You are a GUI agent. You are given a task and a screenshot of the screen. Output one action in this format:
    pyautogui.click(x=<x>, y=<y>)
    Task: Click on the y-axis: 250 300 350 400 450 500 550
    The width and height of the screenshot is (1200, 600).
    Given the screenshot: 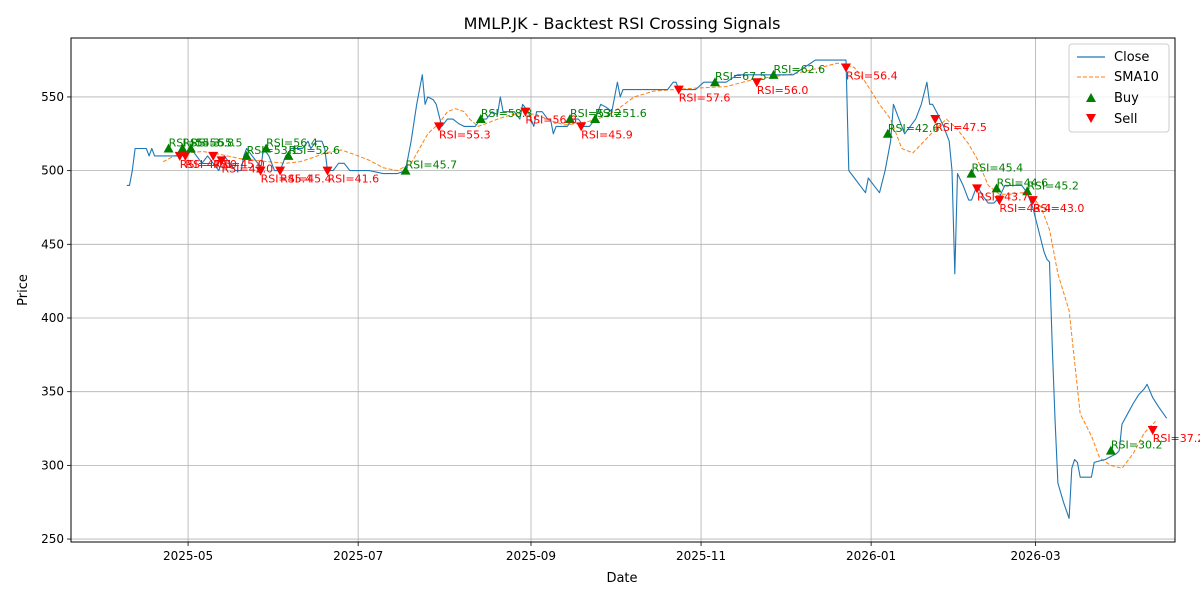 What is the action you would take?
    pyautogui.click(x=56, y=318)
    